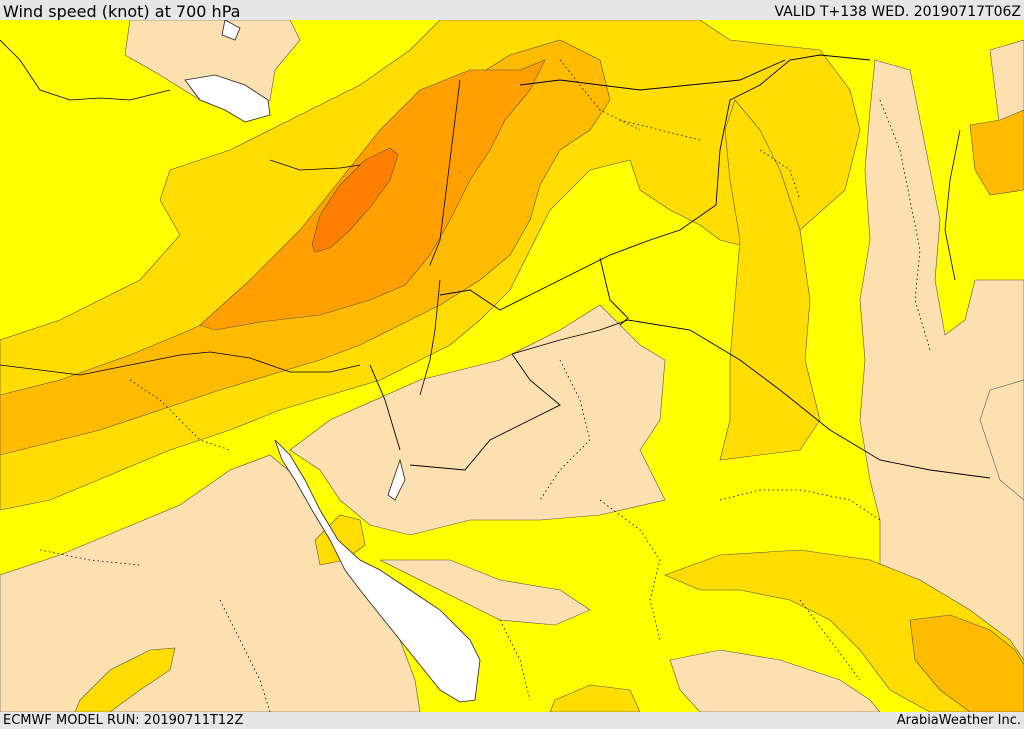 This screenshot has width=1024, height=729. Describe the element at coordinates (897, 12) in the screenshot. I see `valid-time: VALID T+138 WED. 20190717T06Z` at that location.